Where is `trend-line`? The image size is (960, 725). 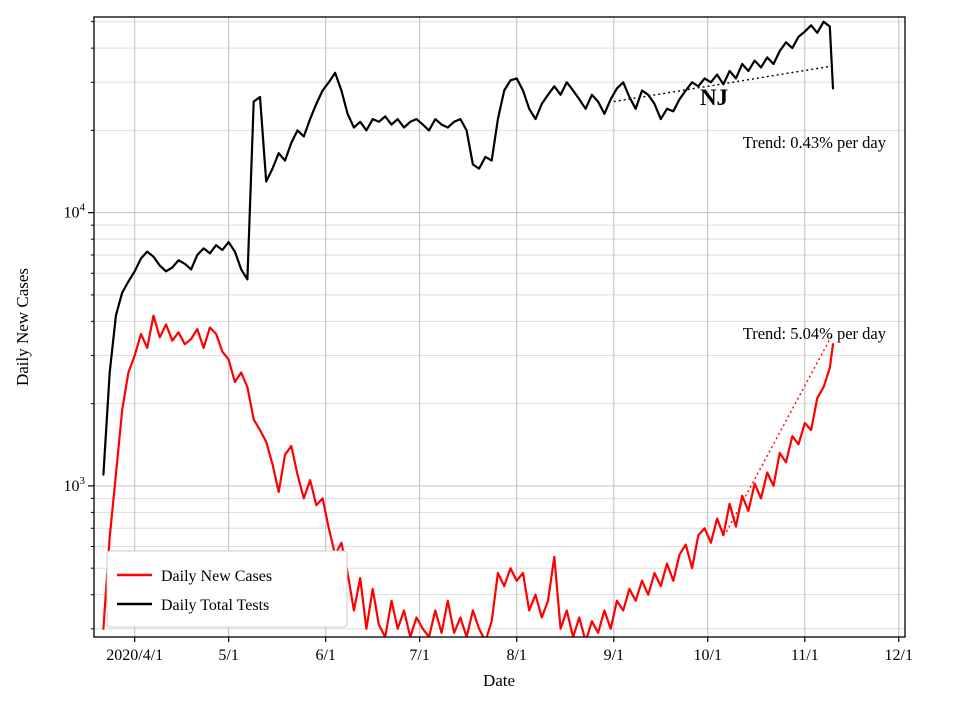
trend-line is located at coordinates (779, 432).